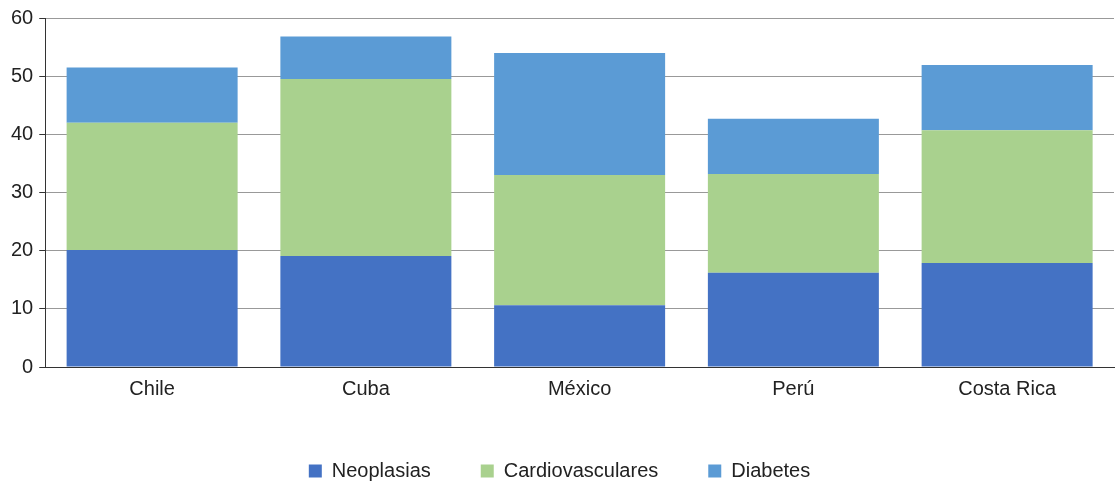 This screenshot has height=491, width=1119. What do you see at coordinates (22, 74) in the screenshot?
I see `y-tick-label: 50` at bounding box center [22, 74].